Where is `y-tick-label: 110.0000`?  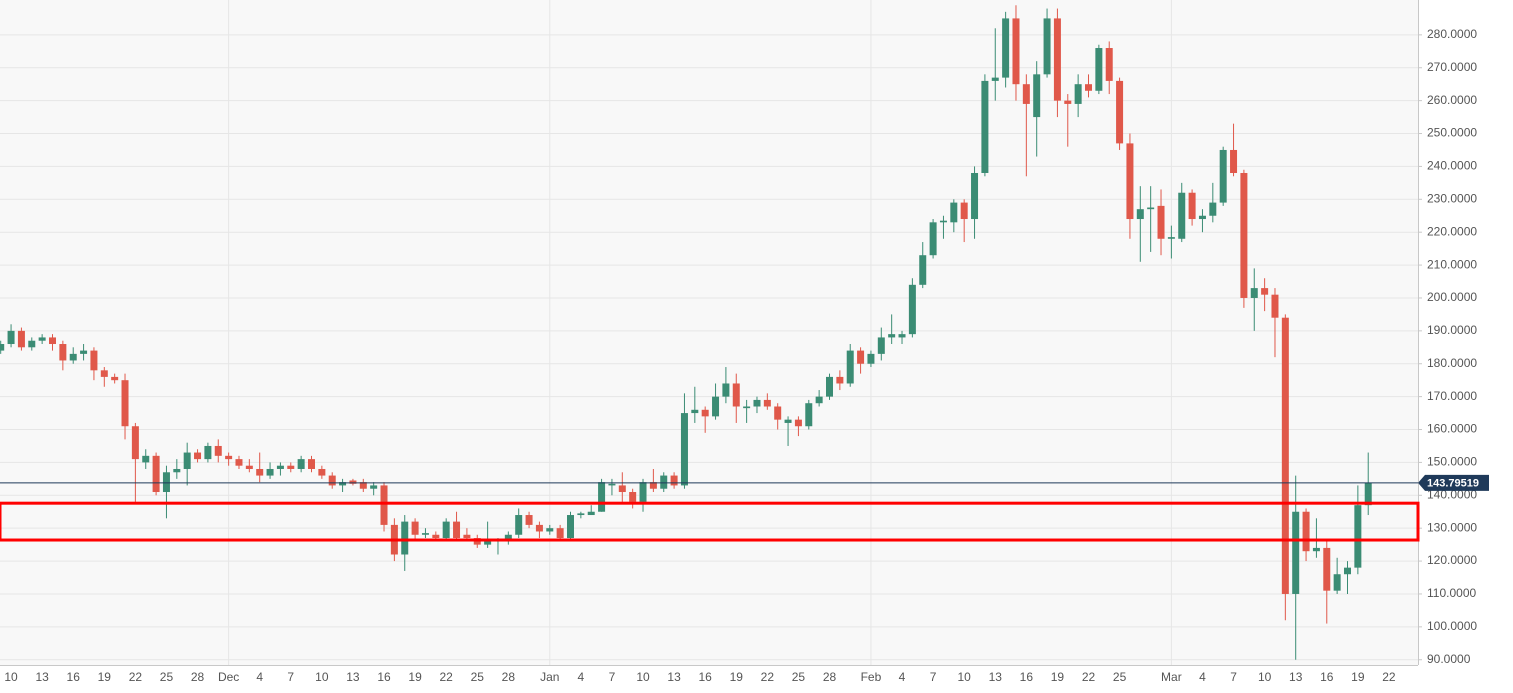 y-tick-label: 110.0000 is located at coordinates (1451, 593).